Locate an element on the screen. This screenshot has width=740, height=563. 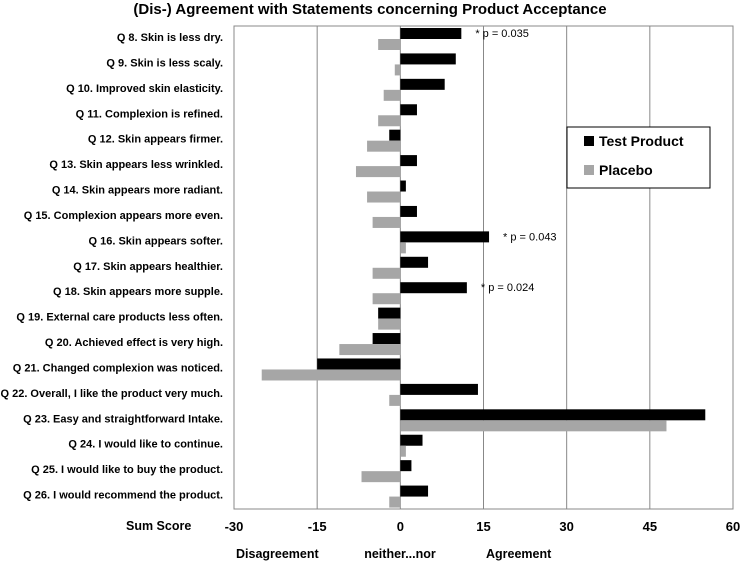
legend-box is located at coordinates (638, 157).